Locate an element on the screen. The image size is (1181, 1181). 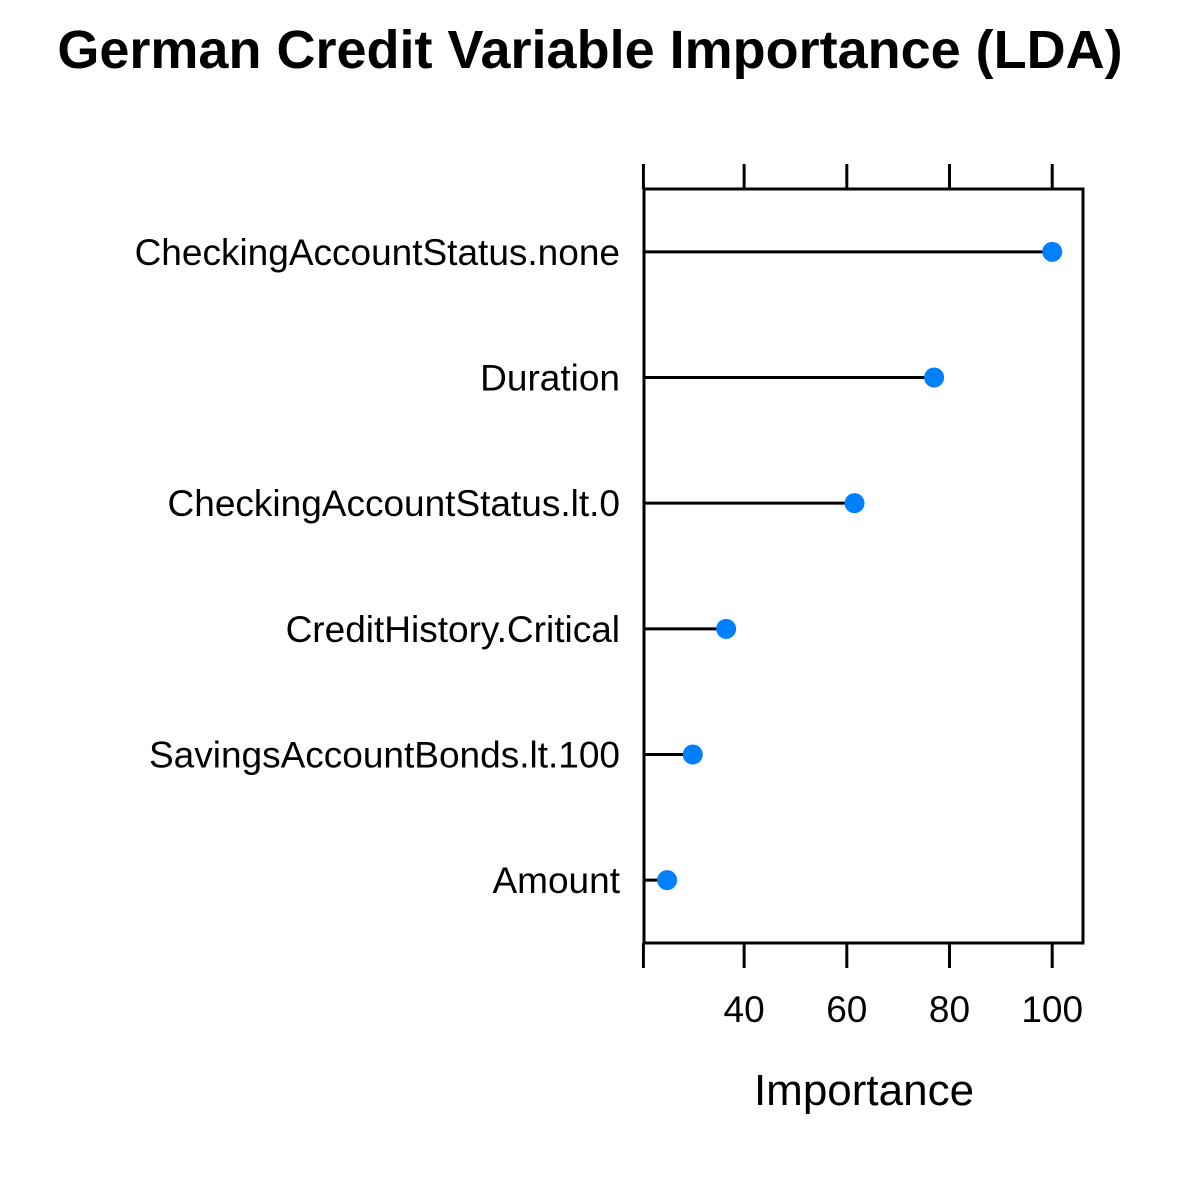
category-label: Duration is located at coordinates (550, 378).